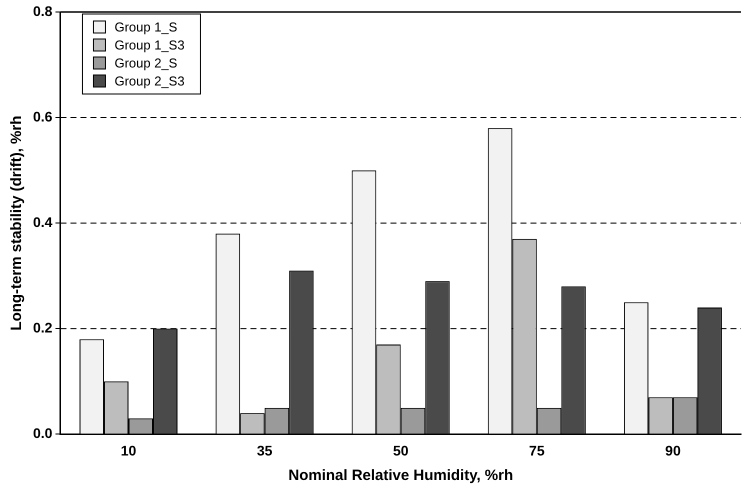  Describe the element at coordinates (42, 328) in the screenshot. I see `y-tick-label: 0.2` at that location.